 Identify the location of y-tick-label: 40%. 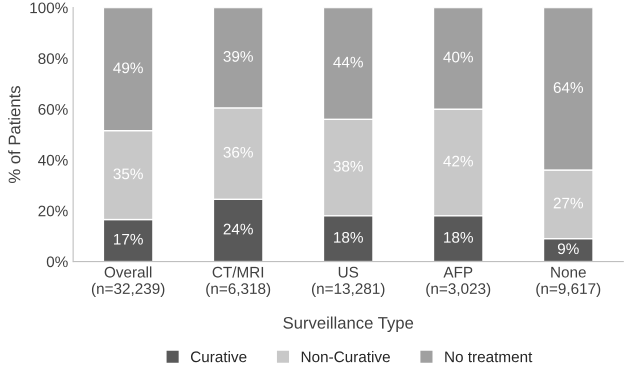
(53, 160).